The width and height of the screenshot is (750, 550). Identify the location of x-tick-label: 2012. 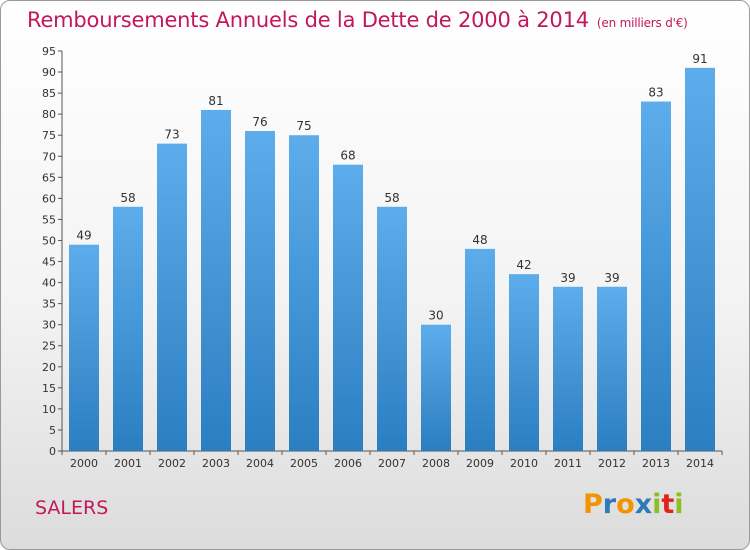
(612, 463).